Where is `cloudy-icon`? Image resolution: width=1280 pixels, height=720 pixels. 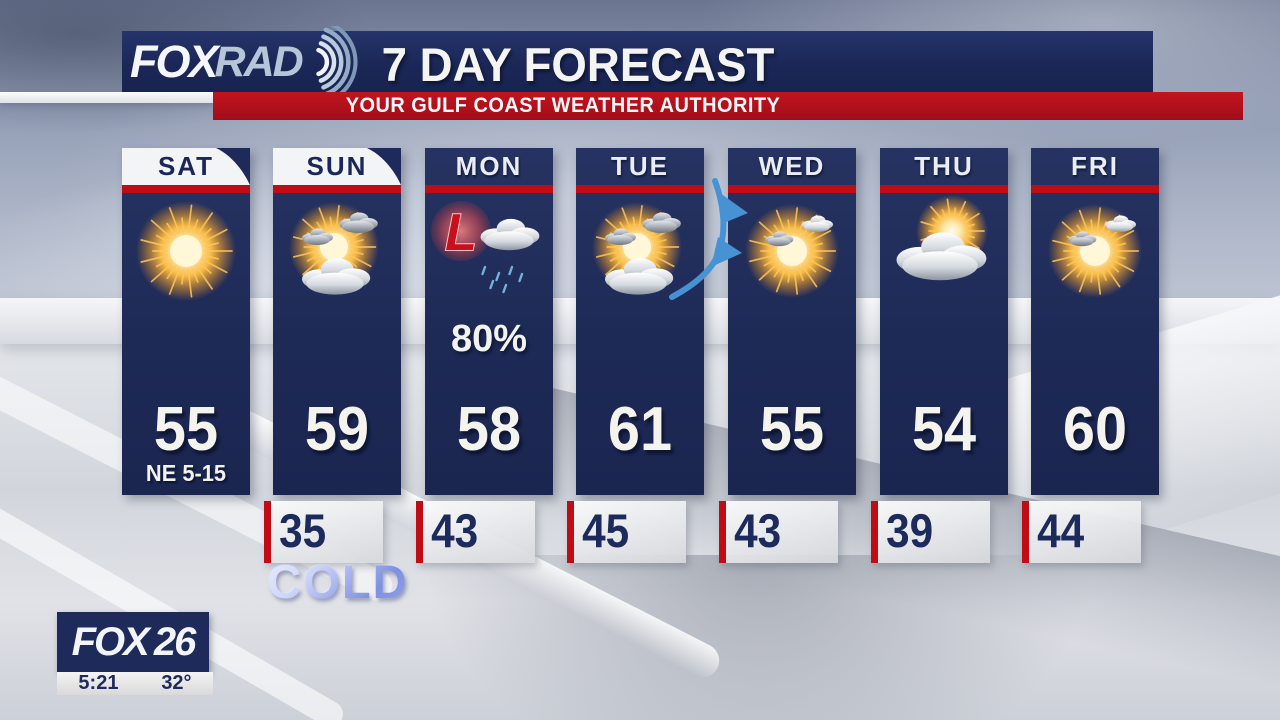 cloudy-icon is located at coordinates (944, 253).